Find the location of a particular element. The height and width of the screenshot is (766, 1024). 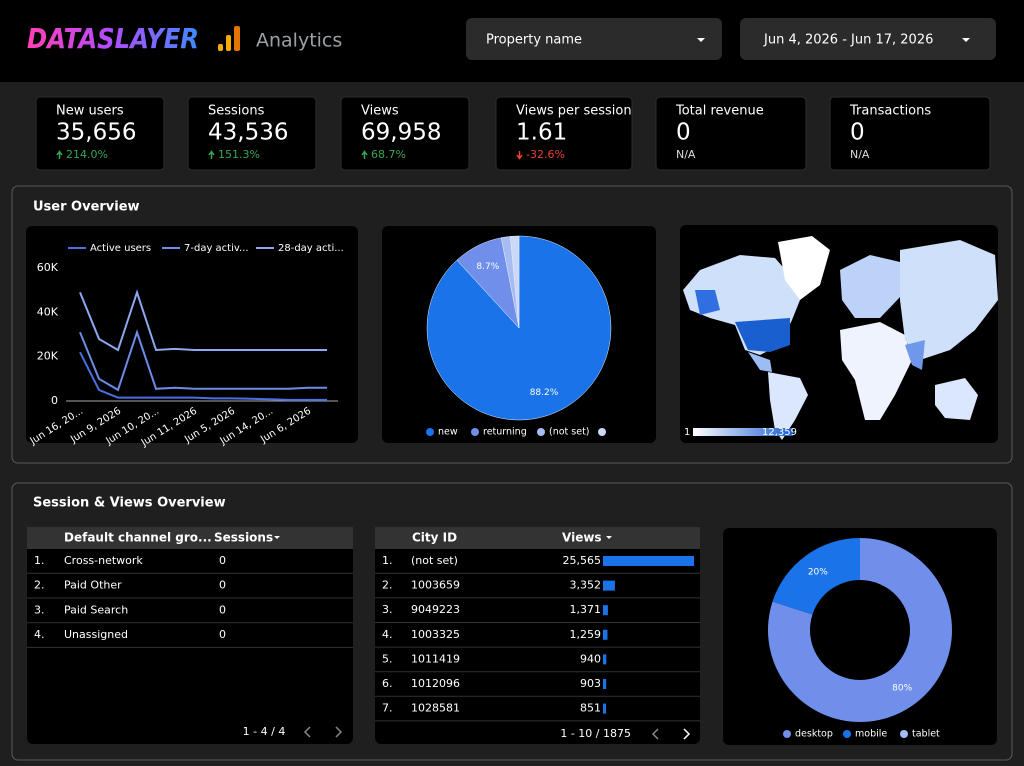

product-name: Analytics is located at coordinates (299, 41).